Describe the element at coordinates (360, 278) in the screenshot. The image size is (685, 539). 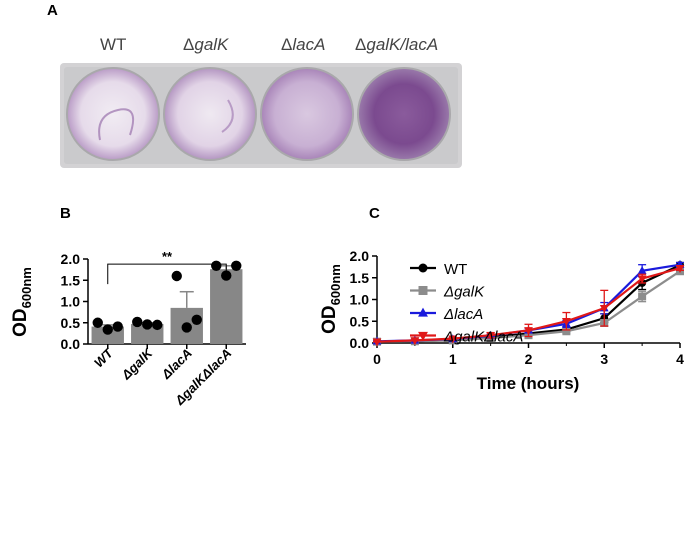
I see `c-y-tick-label: 1.5` at that location.